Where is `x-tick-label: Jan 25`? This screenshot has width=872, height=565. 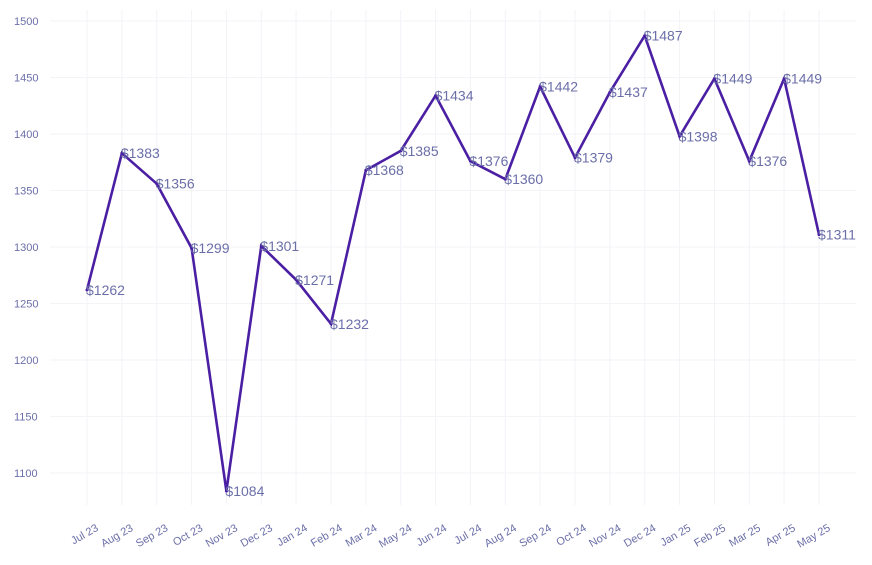
x-tick-label: Jan 25 is located at coordinates (675, 535).